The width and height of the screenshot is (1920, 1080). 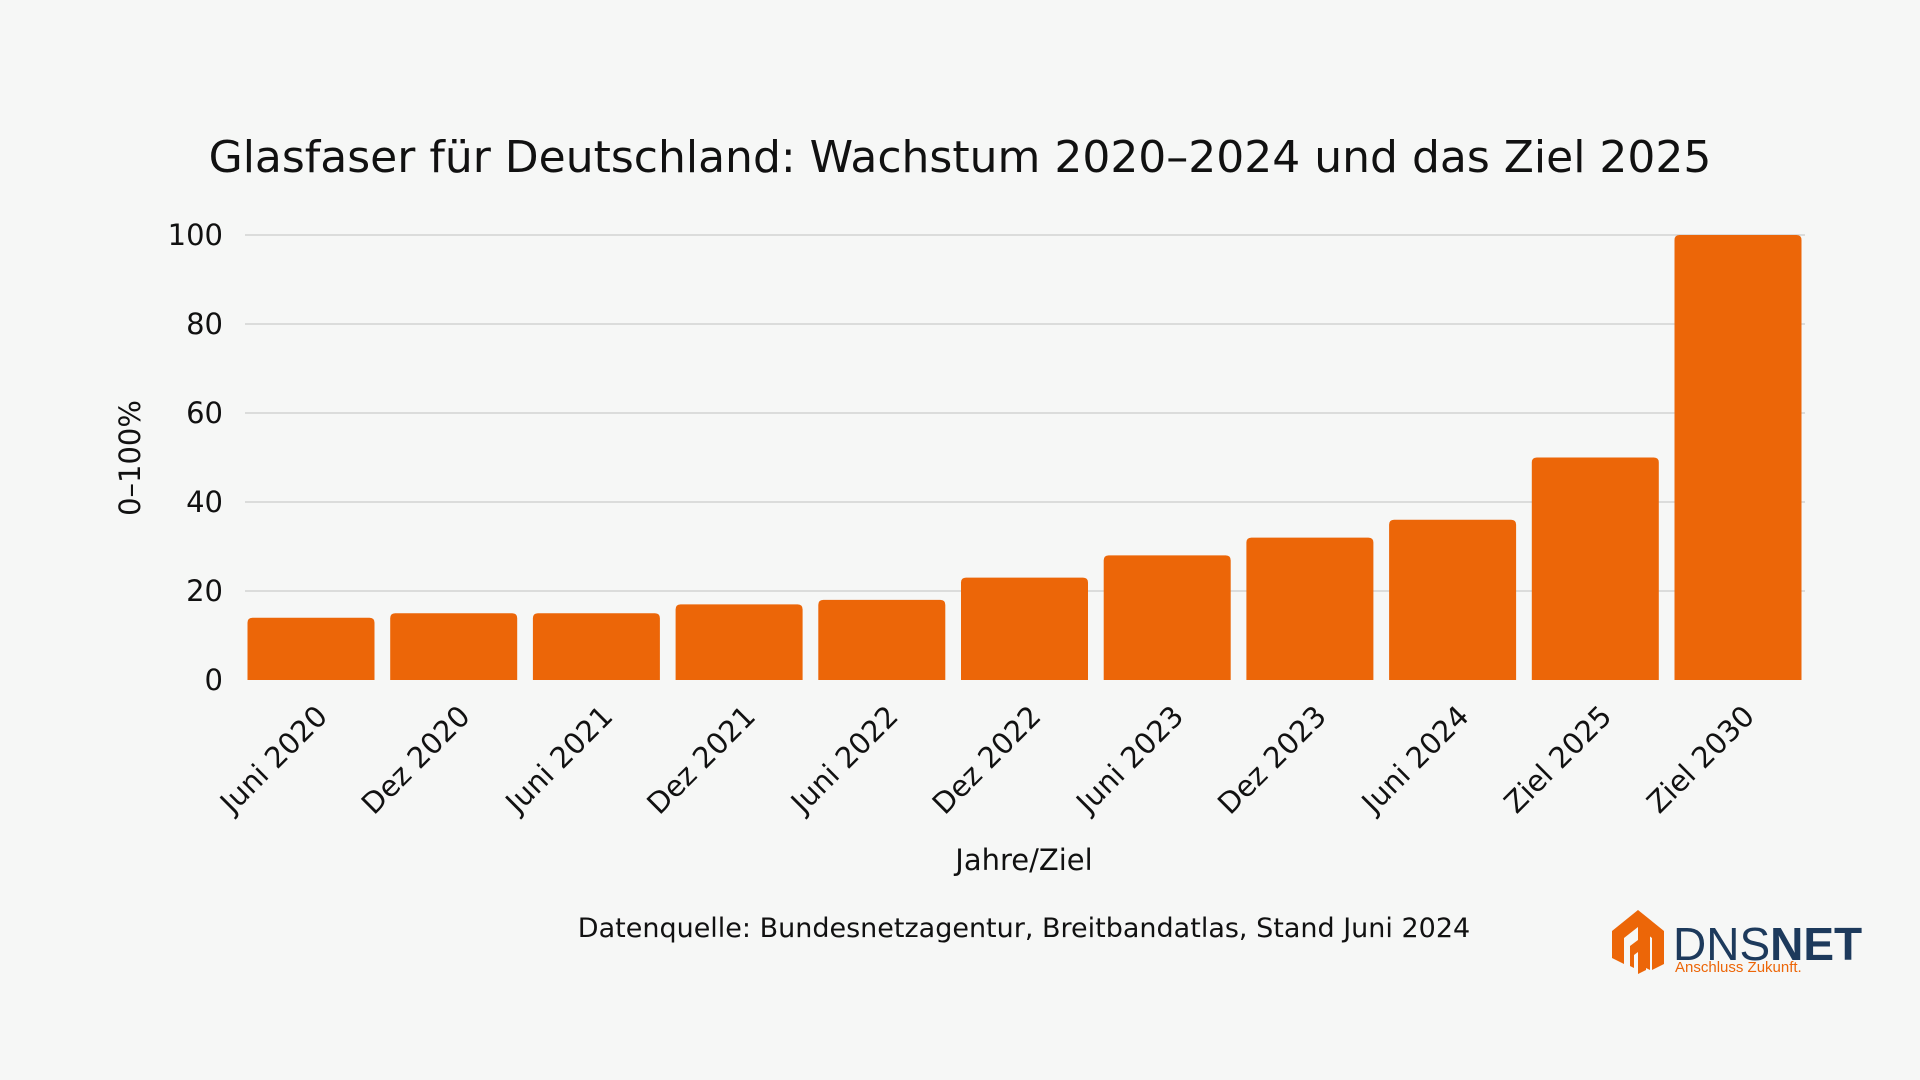 What do you see at coordinates (195, 235) in the screenshot?
I see `y-tick-label: 100` at bounding box center [195, 235].